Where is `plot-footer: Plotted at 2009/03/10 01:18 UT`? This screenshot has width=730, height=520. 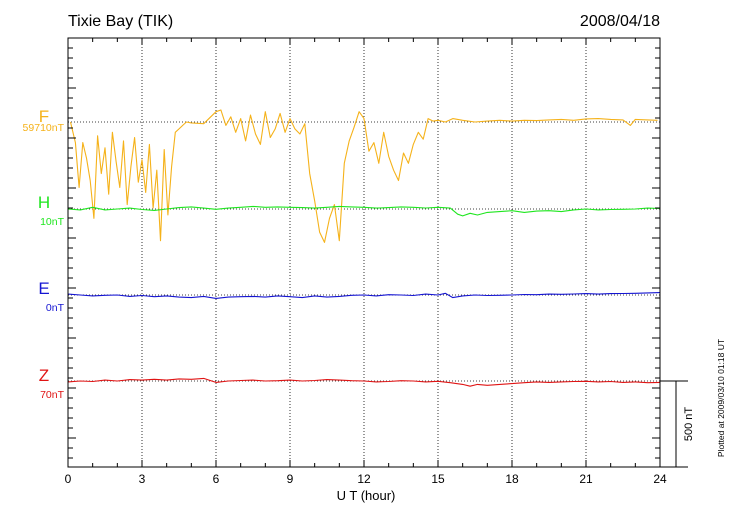
plot-footer: Plotted at 2009/03/10 01:18 UT is located at coordinates (721, 398).